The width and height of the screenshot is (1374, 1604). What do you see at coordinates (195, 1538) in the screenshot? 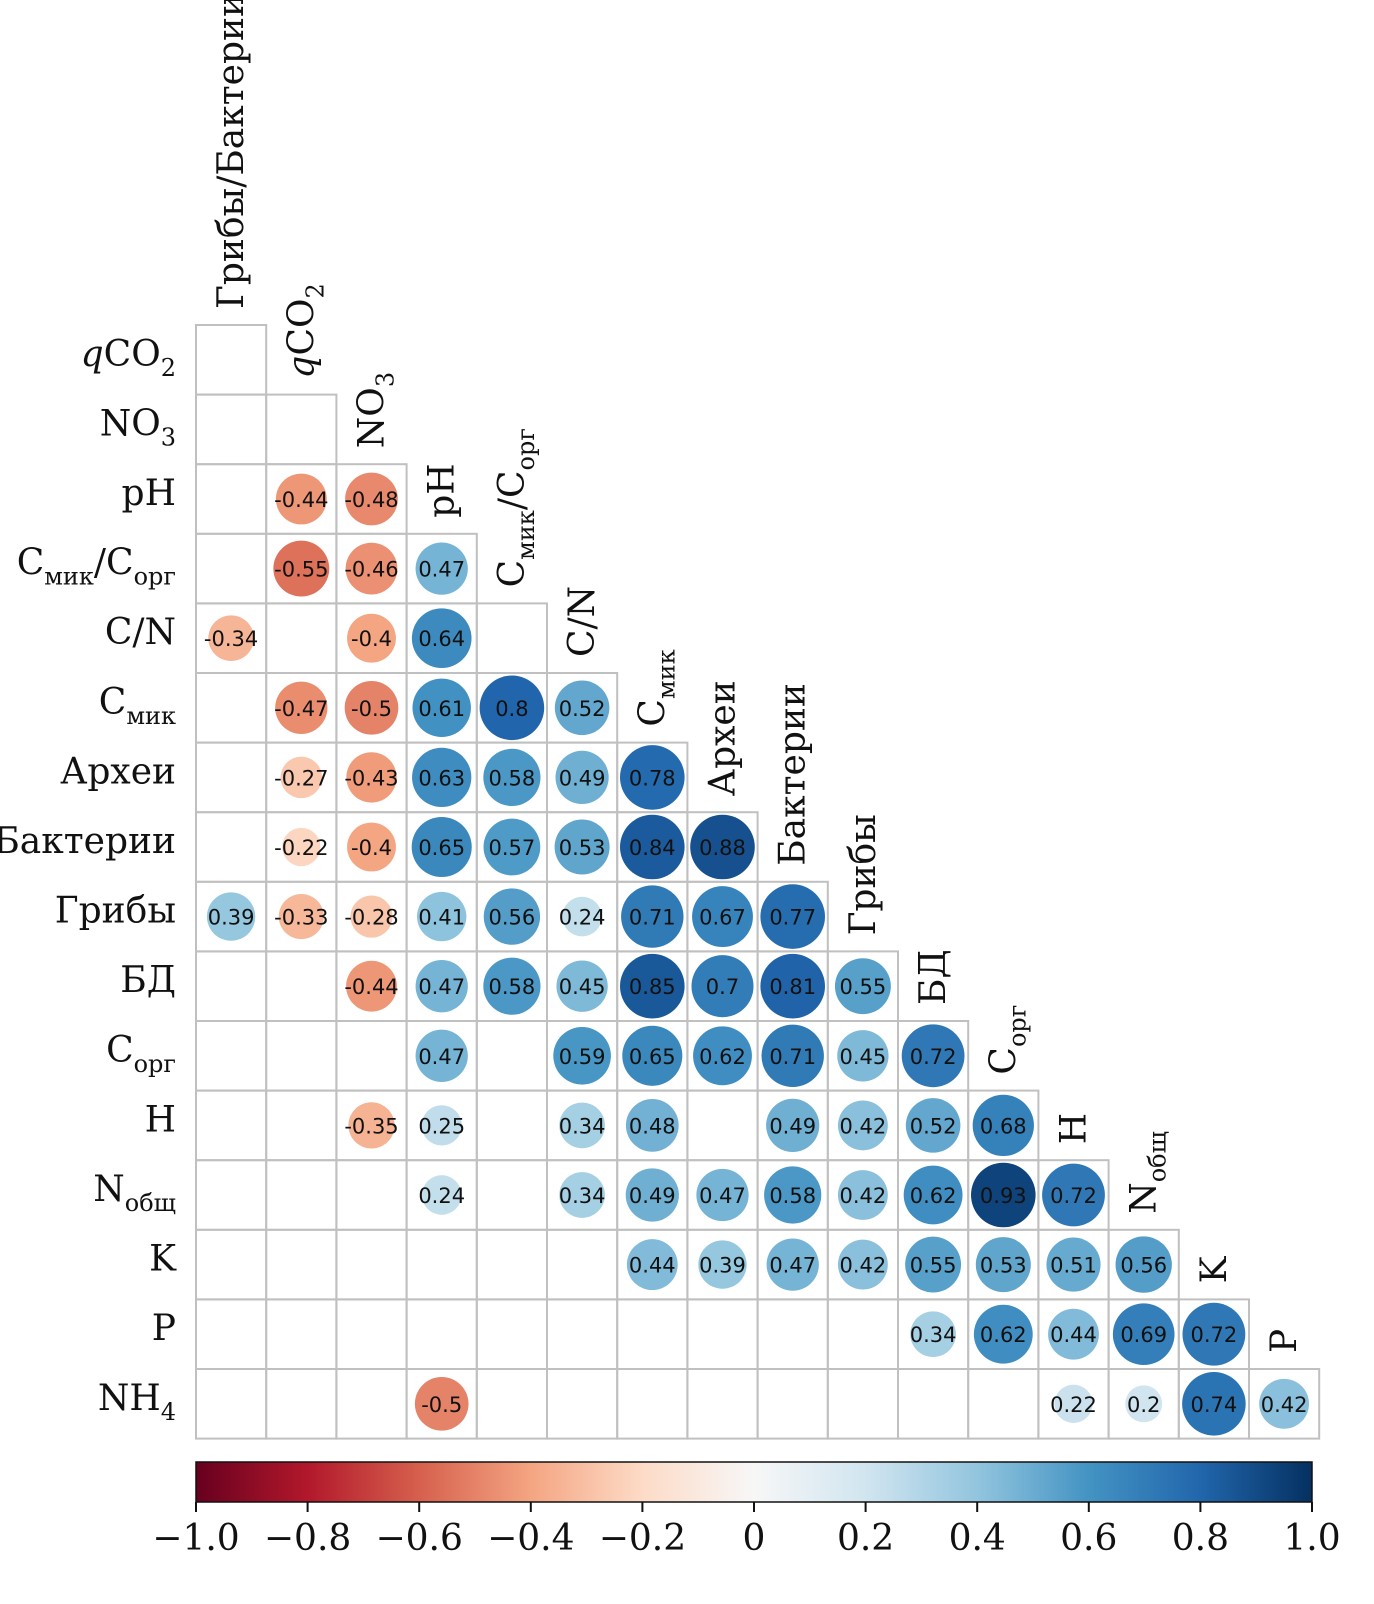
I see `colorbar-tick-label: −1.0` at bounding box center [195, 1538].